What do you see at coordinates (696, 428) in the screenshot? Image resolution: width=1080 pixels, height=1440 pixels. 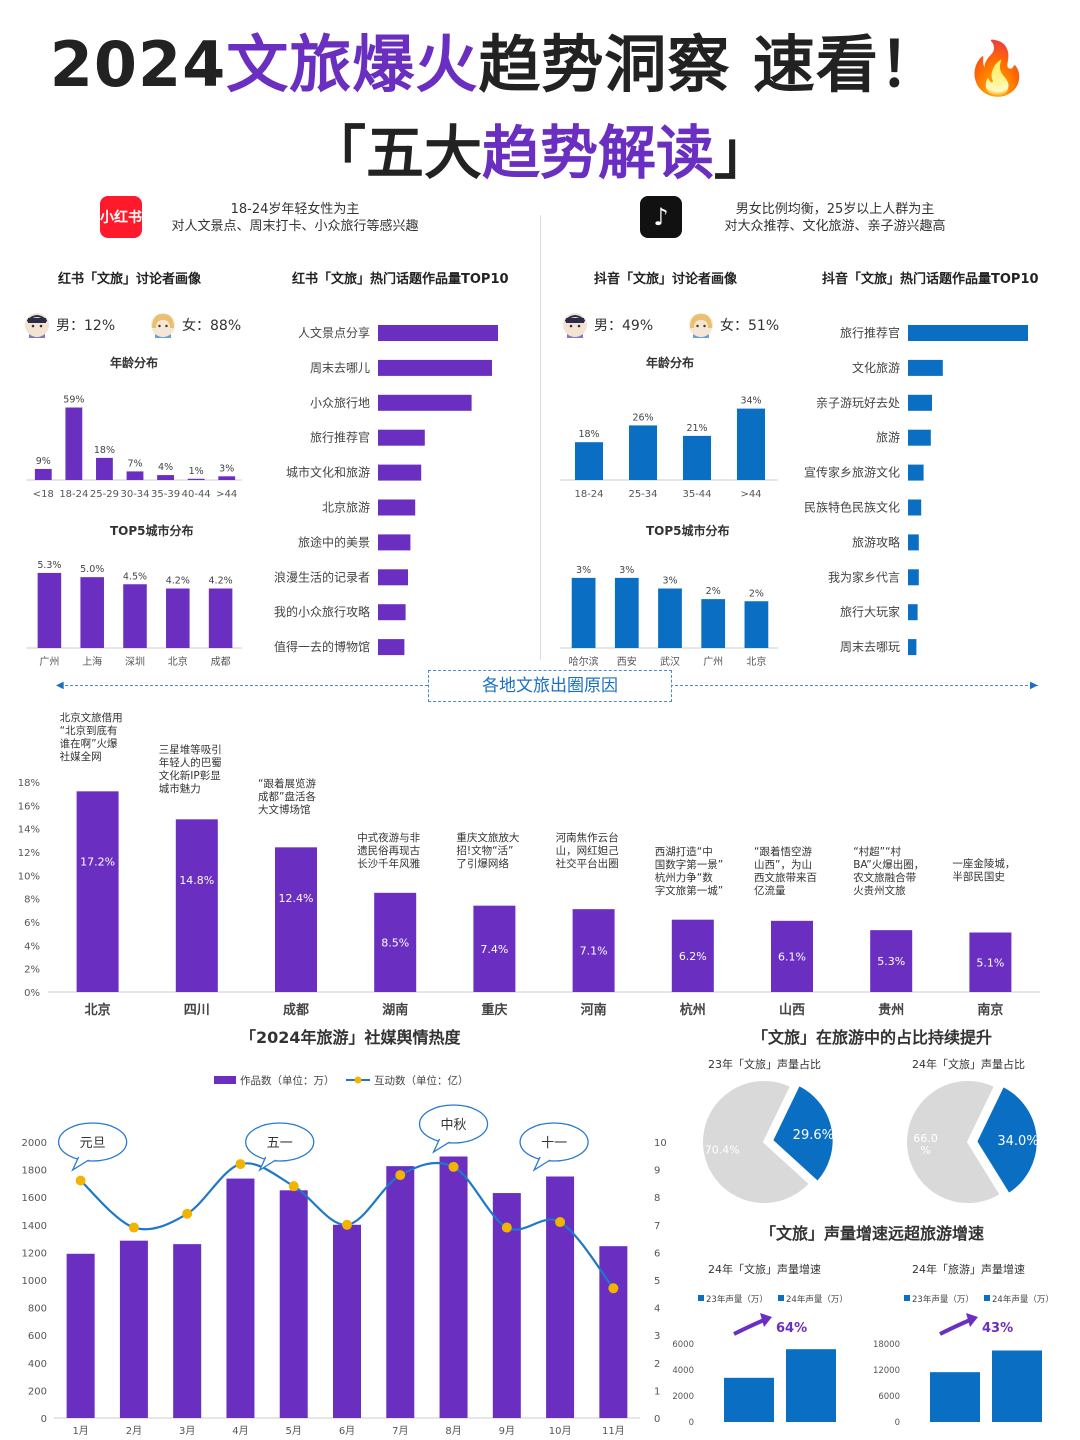 I see `data-label: 21%` at bounding box center [696, 428].